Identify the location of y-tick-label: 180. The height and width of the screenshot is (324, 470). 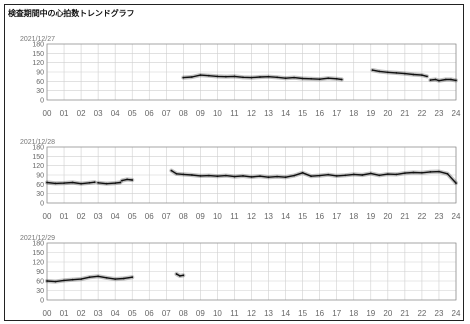
(38, 148).